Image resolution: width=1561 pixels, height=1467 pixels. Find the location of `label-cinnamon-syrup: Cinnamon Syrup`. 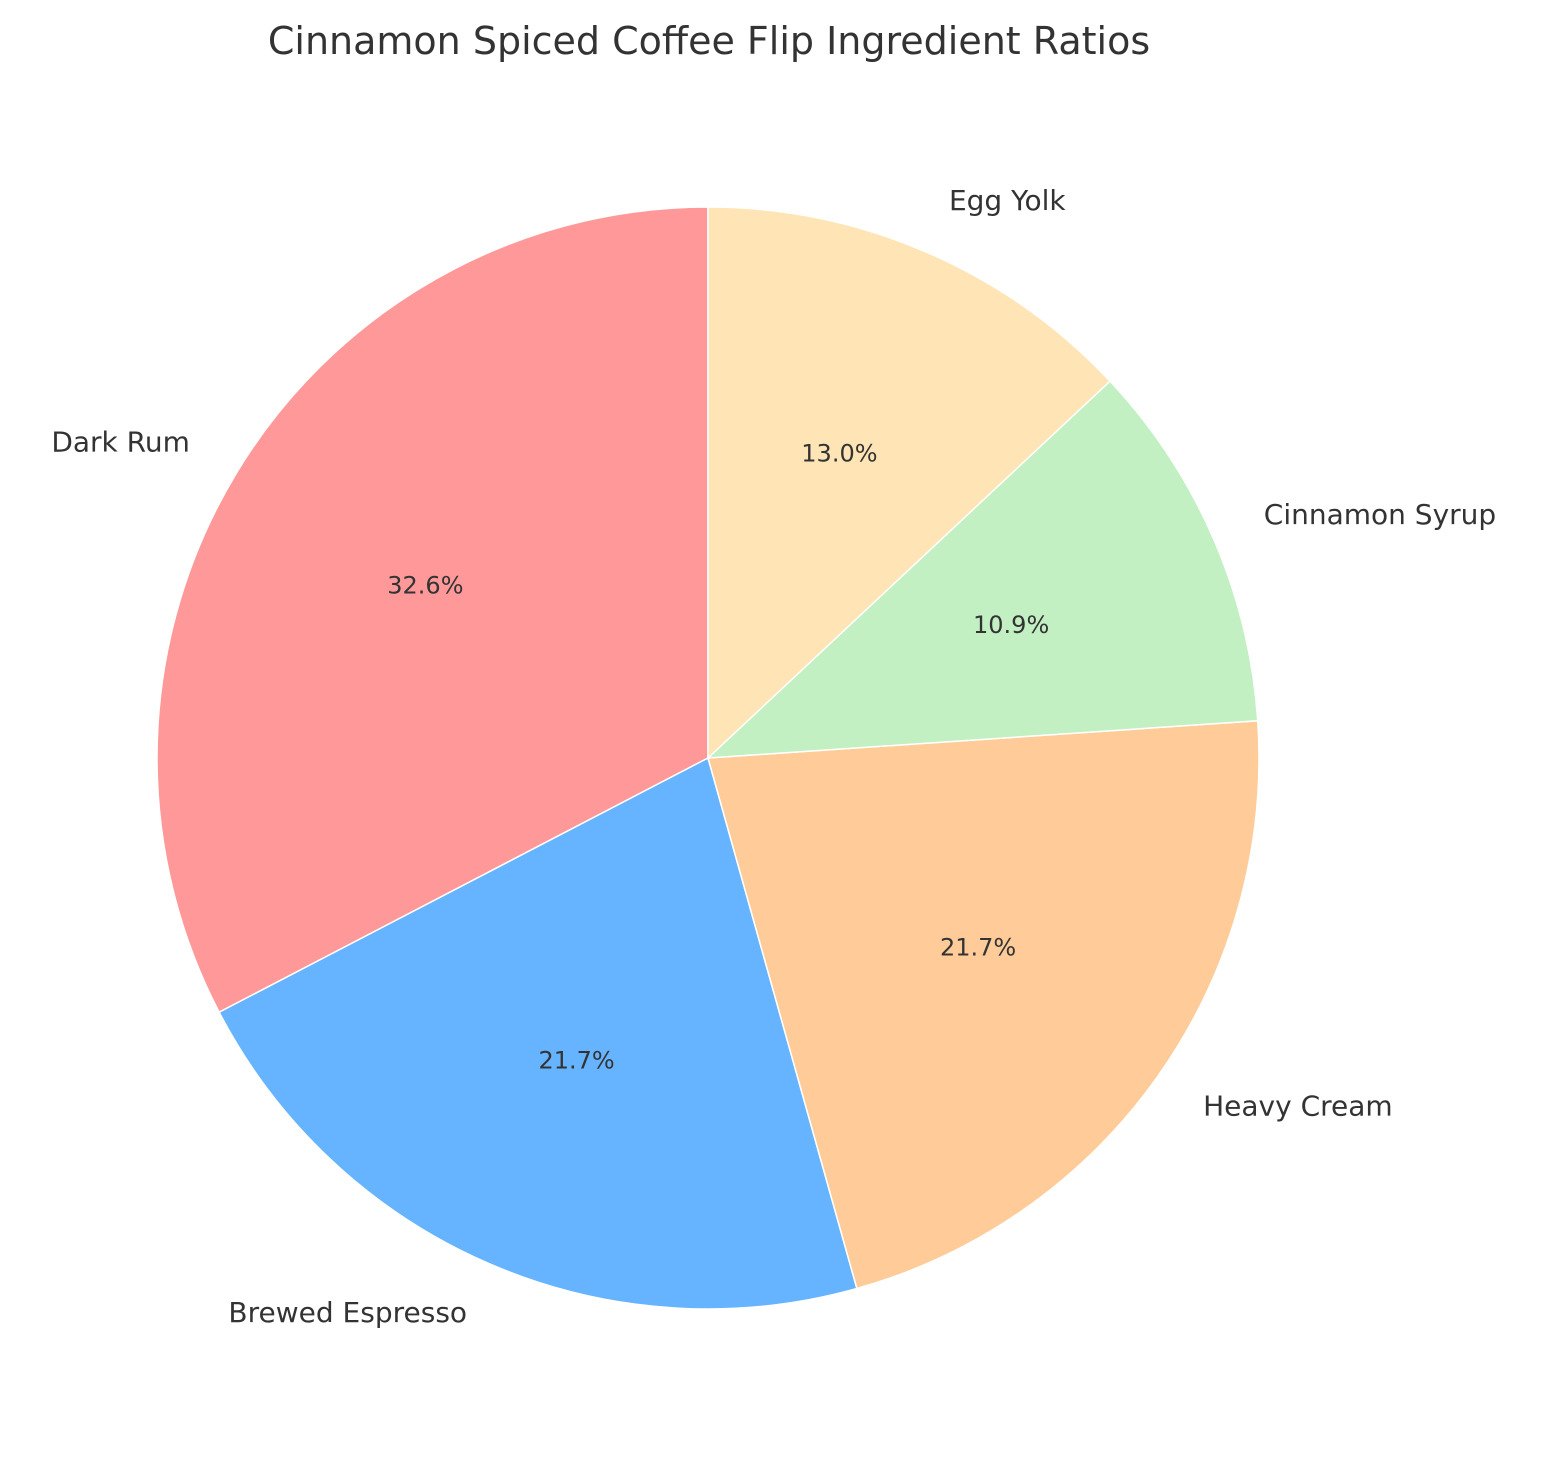

label-cinnamon-syrup: Cinnamon Syrup is located at coordinates (1380, 514).